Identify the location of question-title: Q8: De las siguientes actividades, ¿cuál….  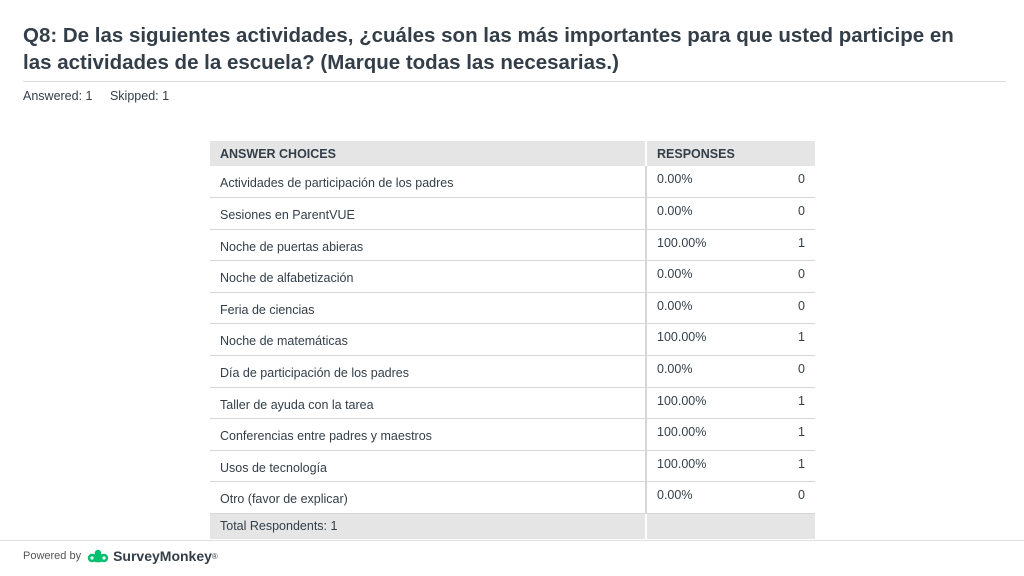
(488, 49).